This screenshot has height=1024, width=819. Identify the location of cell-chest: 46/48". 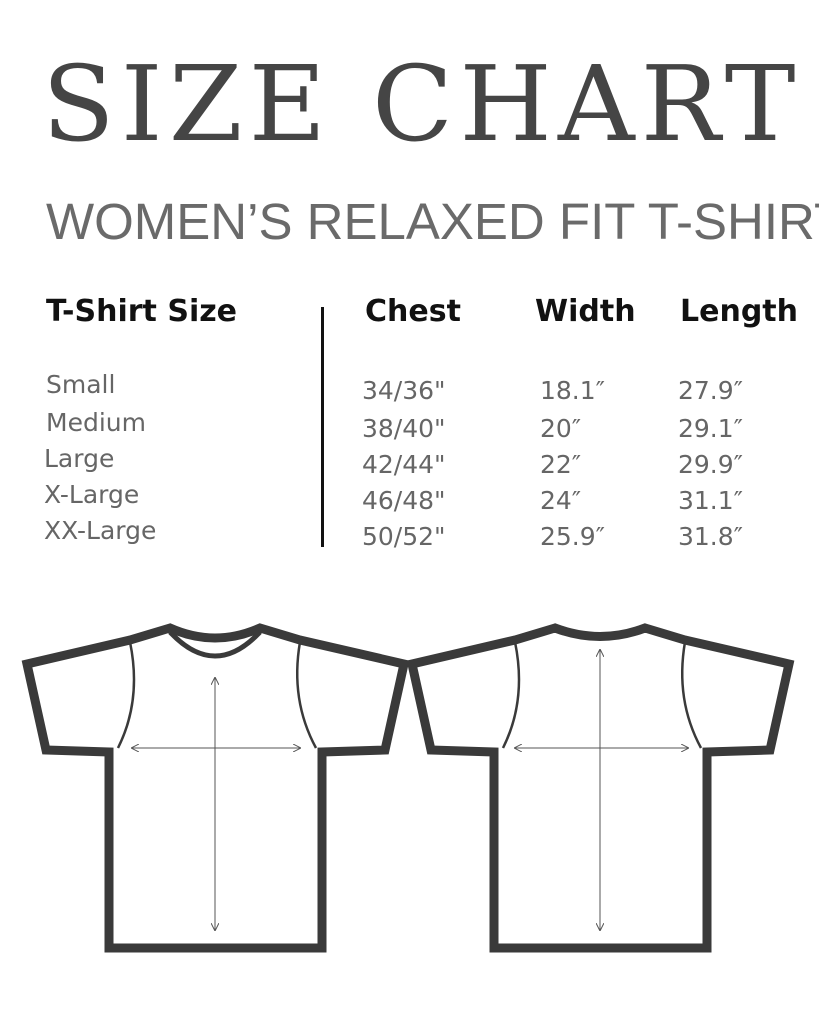
(404, 500).